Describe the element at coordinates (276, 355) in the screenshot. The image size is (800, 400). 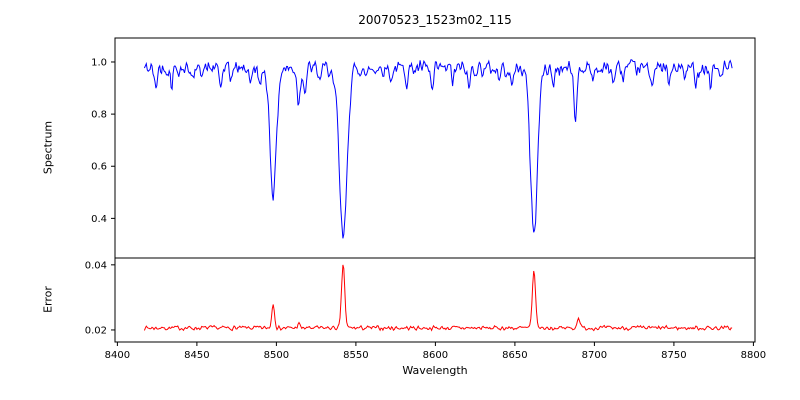
I see `x-tick-label: 8500` at that location.